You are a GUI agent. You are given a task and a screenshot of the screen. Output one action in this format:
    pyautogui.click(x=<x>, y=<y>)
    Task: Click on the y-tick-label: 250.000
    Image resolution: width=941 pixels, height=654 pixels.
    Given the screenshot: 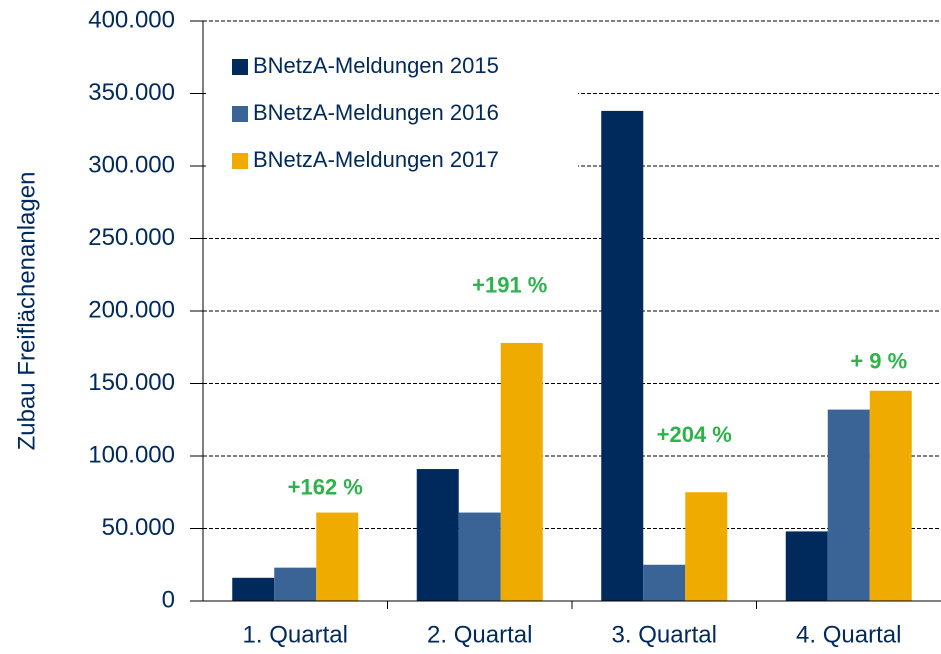 What is the action you would take?
    pyautogui.click(x=131, y=237)
    